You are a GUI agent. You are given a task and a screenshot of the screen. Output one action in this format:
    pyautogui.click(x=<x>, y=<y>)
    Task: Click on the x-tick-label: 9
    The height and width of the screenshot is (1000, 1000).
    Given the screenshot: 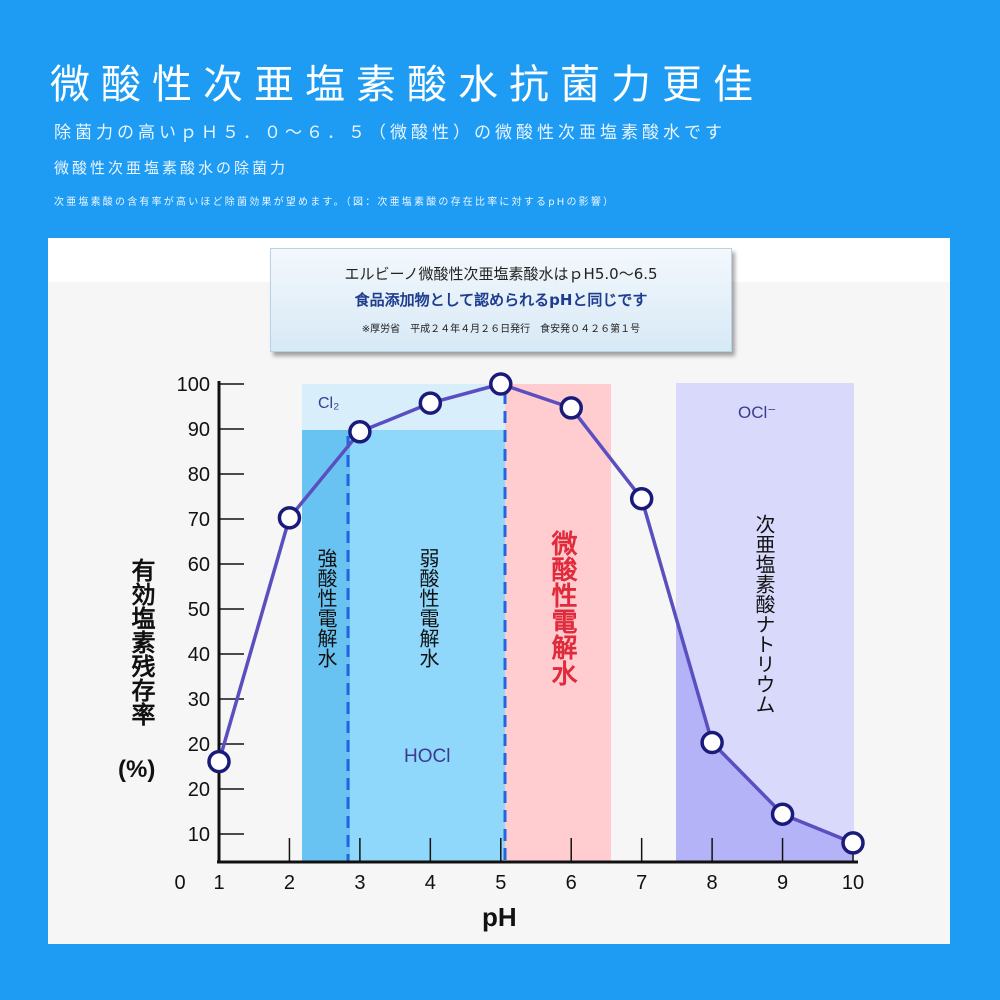 What is the action you would take?
    pyautogui.click(x=782, y=883)
    